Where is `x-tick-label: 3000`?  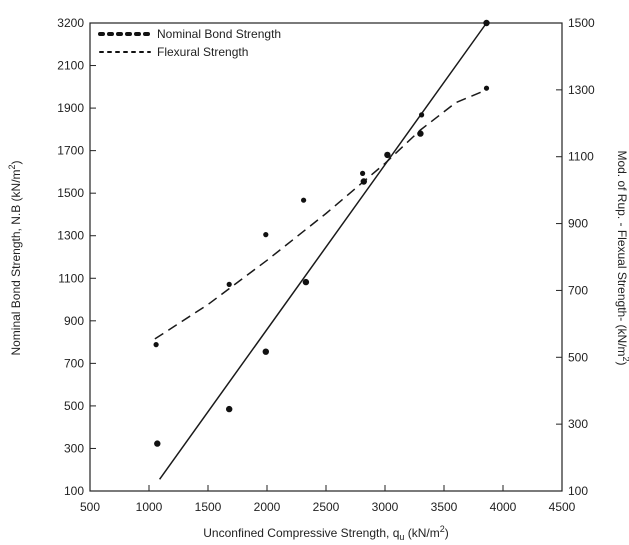
x-tick-label: 3000 is located at coordinates (385, 507).